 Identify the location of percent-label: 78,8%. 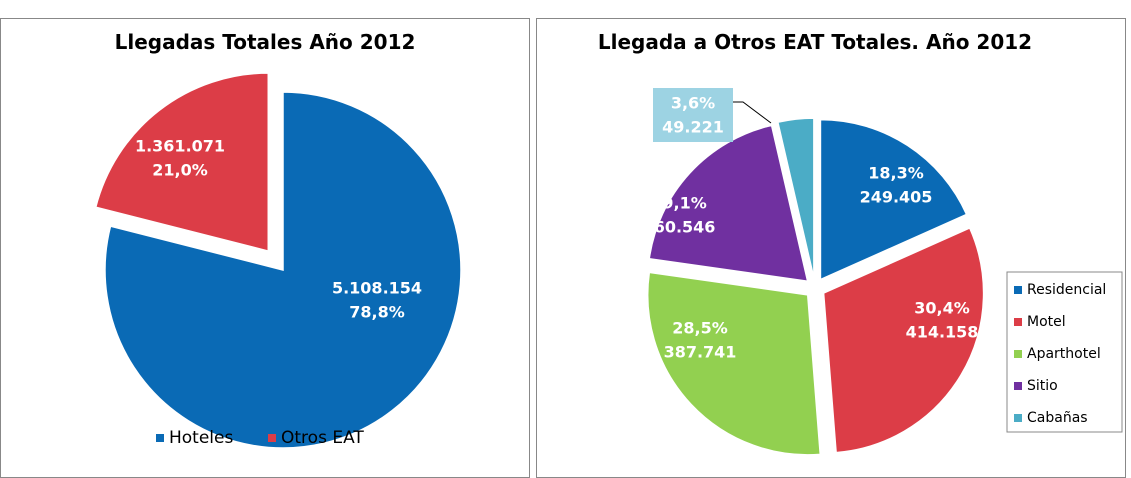
(377, 312).